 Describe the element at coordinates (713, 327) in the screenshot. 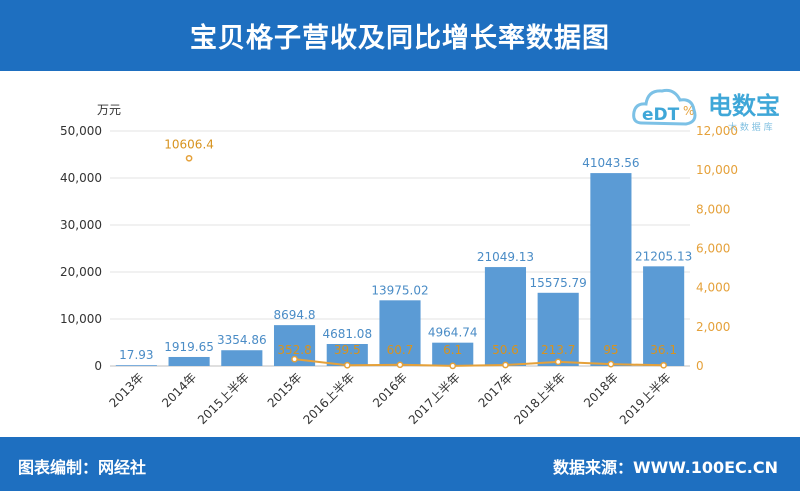

I see `y-right-tick-label: 2,000` at that location.